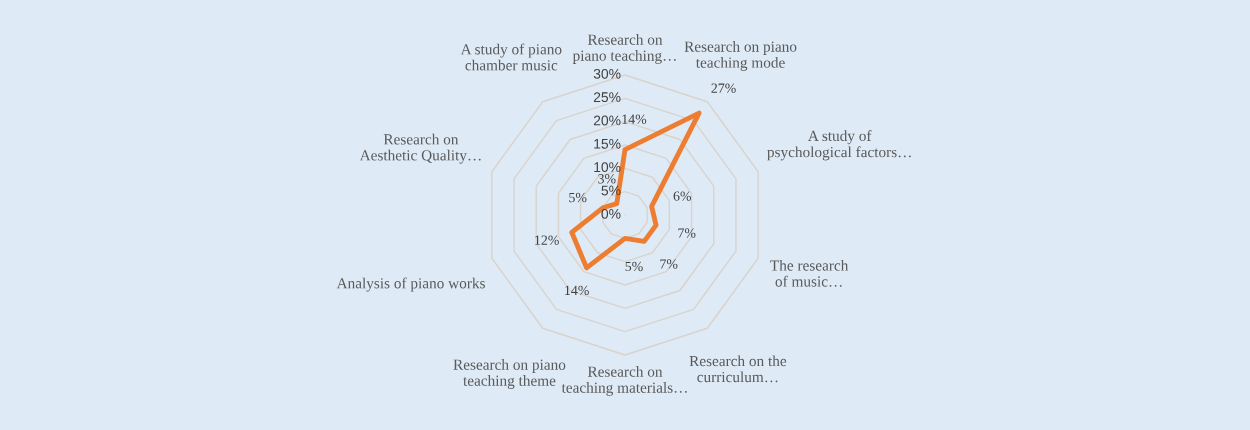  What do you see at coordinates (410, 284) in the screenshot?
I see `spoke-label: Analysis of piano works` at bounding box center [410, 284].